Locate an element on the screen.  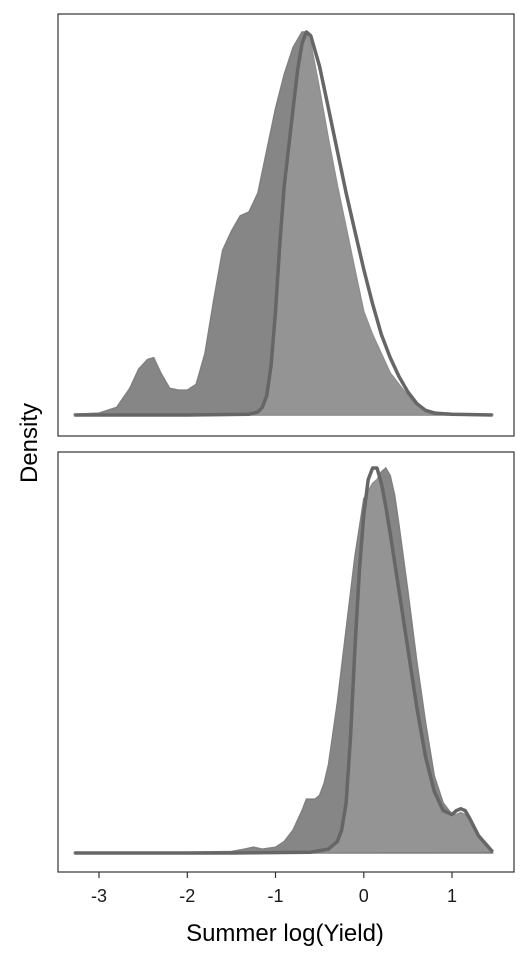
x-axis-title: Summer log(Yield) is located at coordinates (285, 933).